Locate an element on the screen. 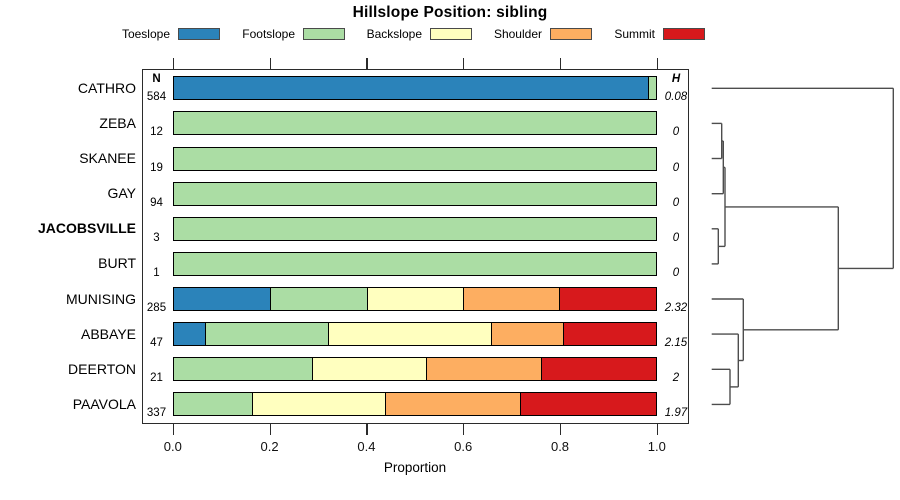 Image resolution: width=900 pixels, height=500 pixels. row-n-value: 19 is located at coordinates (156, 167).